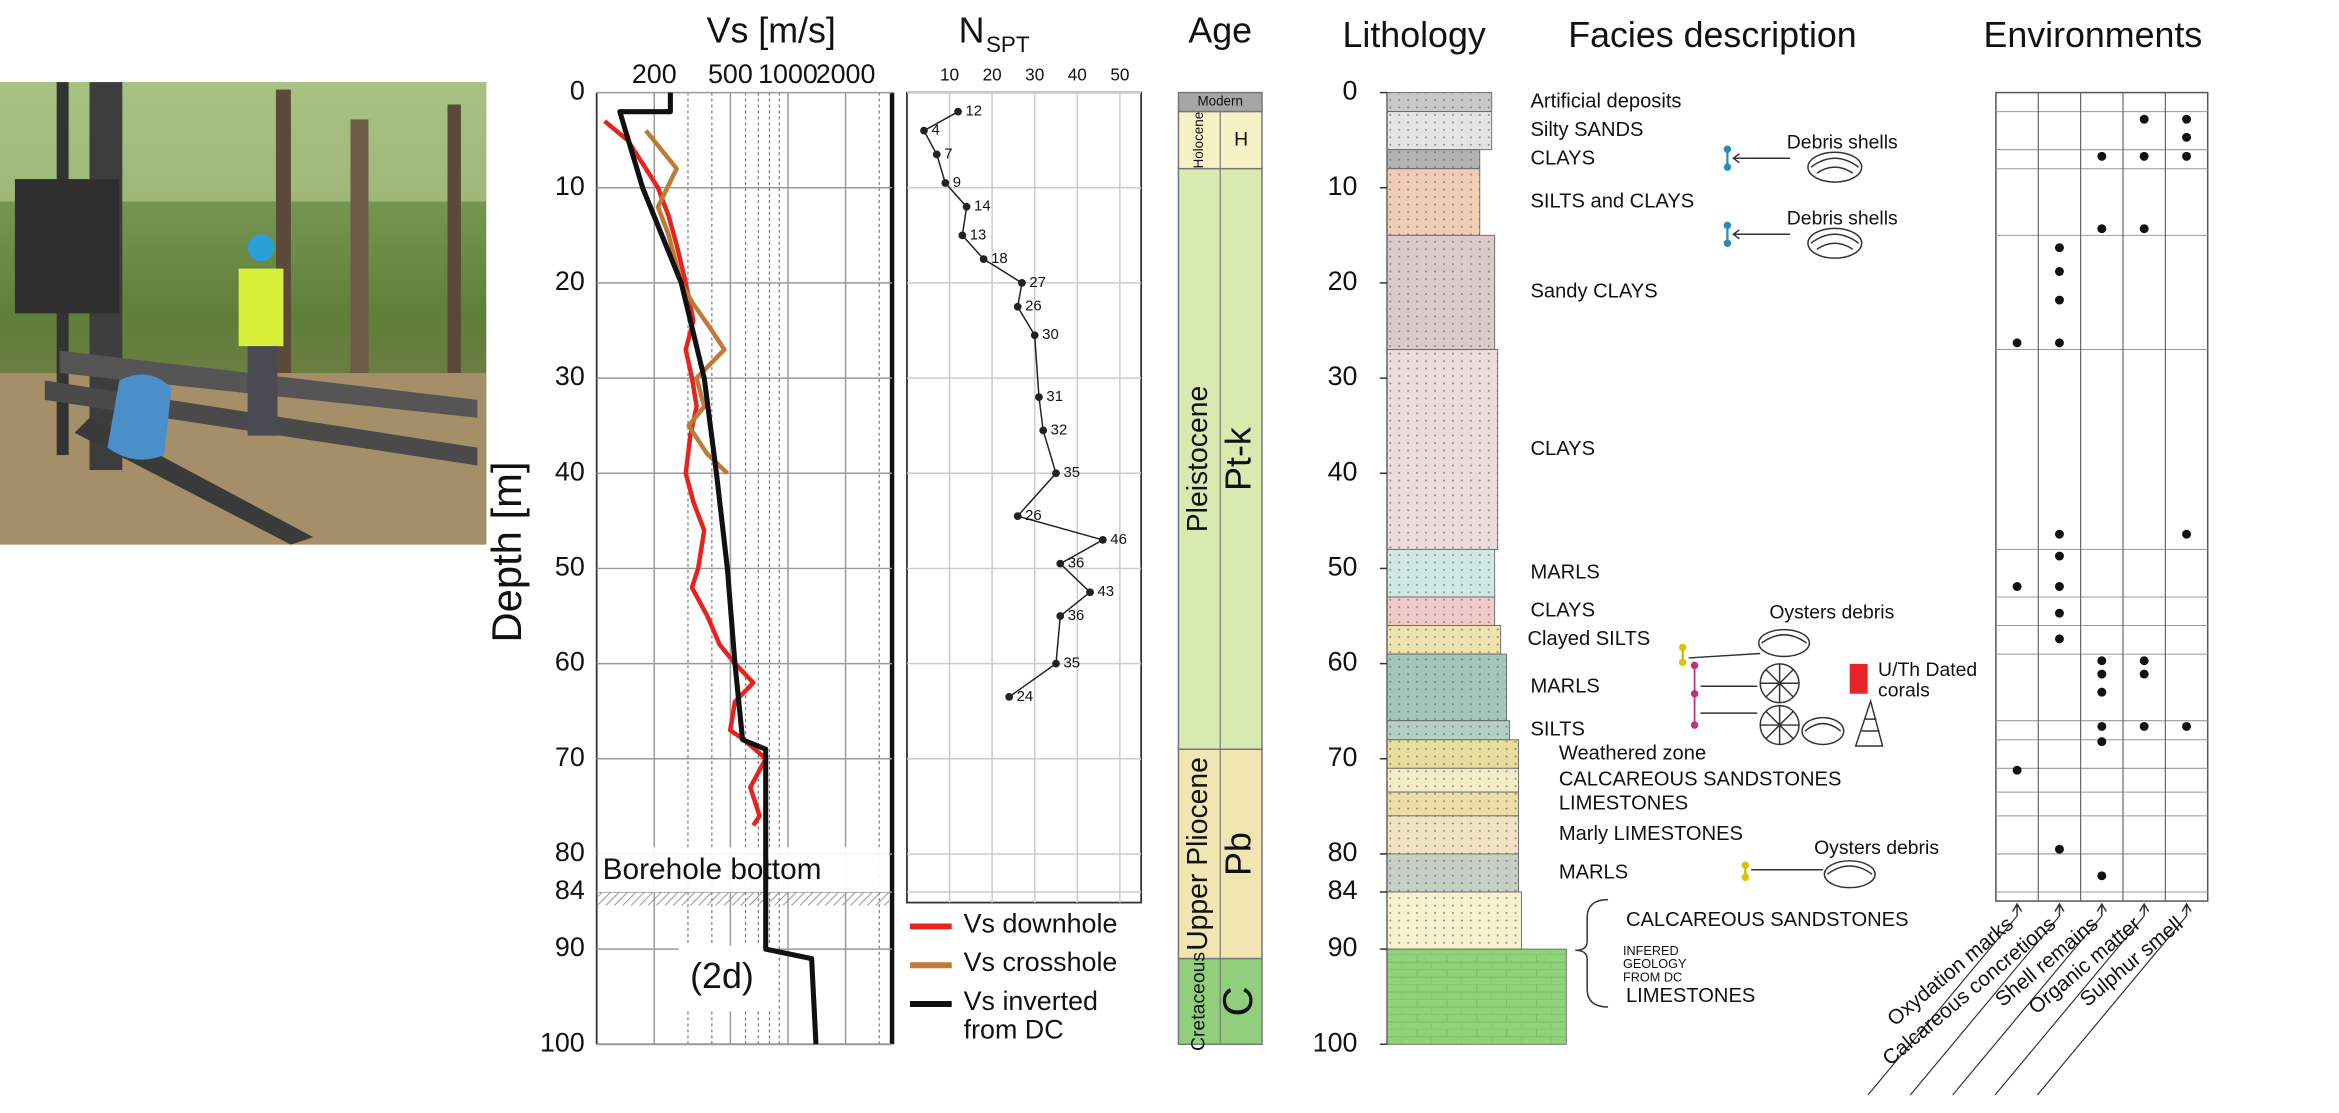  Describe the element at coordinates (1034, 75) in the screenshot. I see `x-tick-label: 30` at that location.